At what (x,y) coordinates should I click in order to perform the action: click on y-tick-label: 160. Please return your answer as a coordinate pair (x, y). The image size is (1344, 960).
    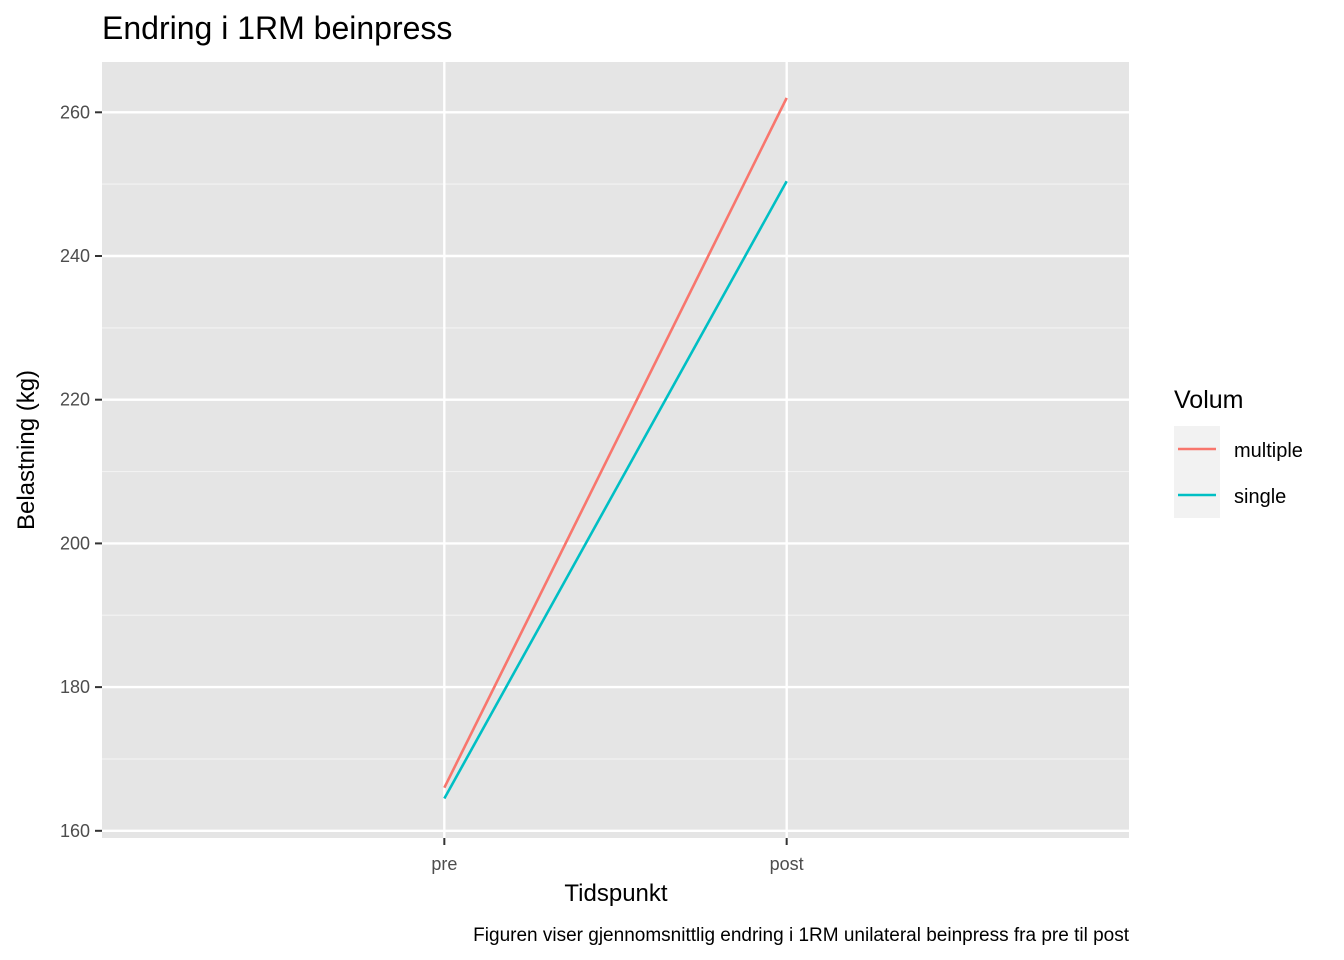
    Looking at the image, I should click on (75, 831).